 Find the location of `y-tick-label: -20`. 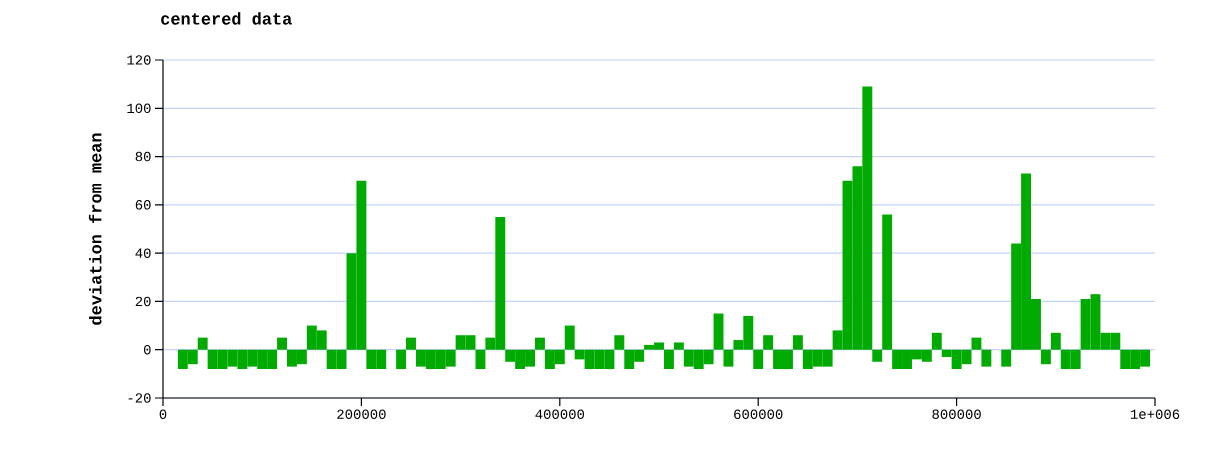

y-tick-label: -20 is located at coordinates (139, 398).